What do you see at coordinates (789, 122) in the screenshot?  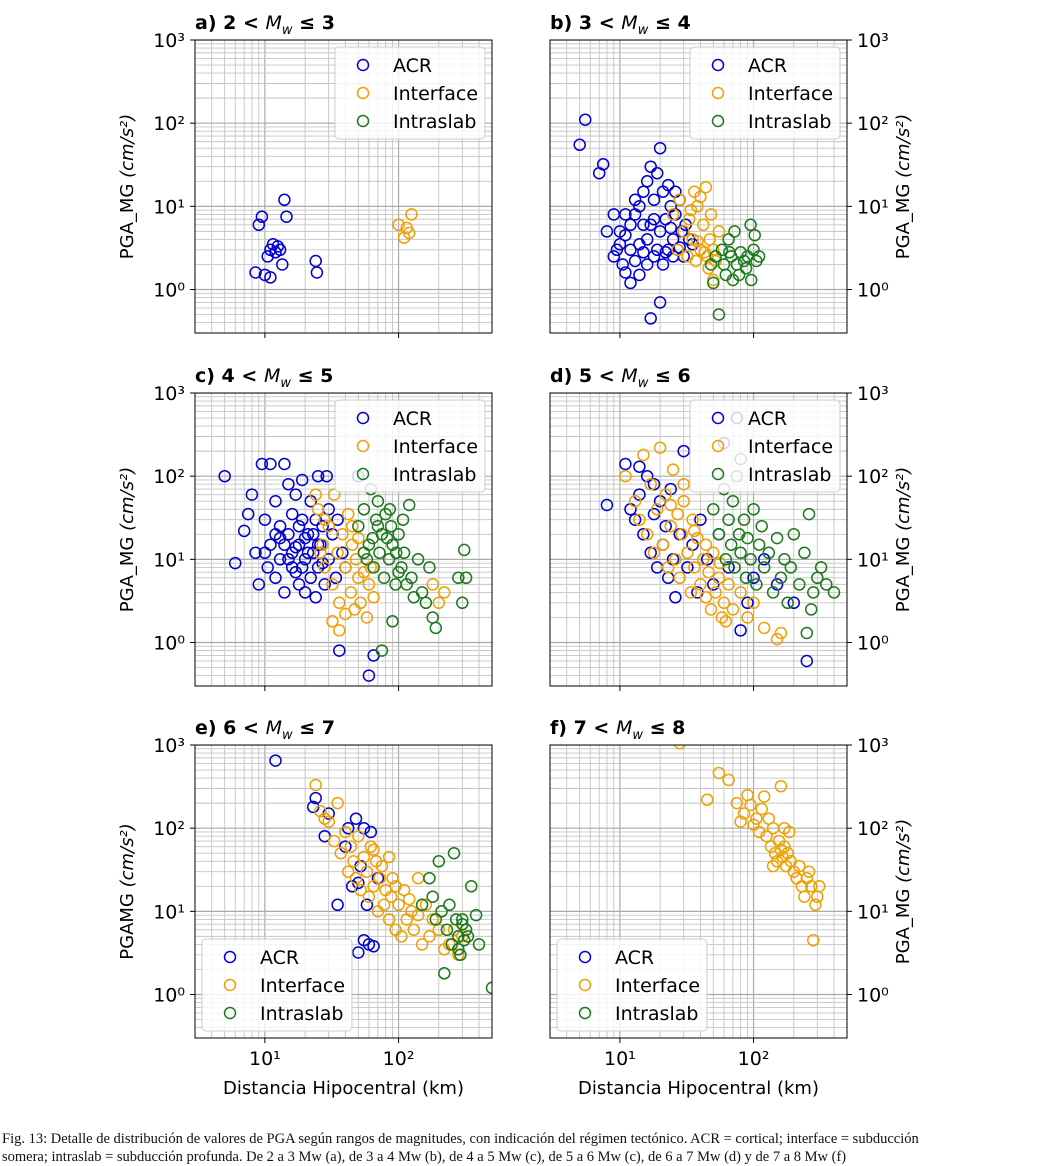 I see `legend-label-intraslab: Intraslab` at bounding box center [789, 122].